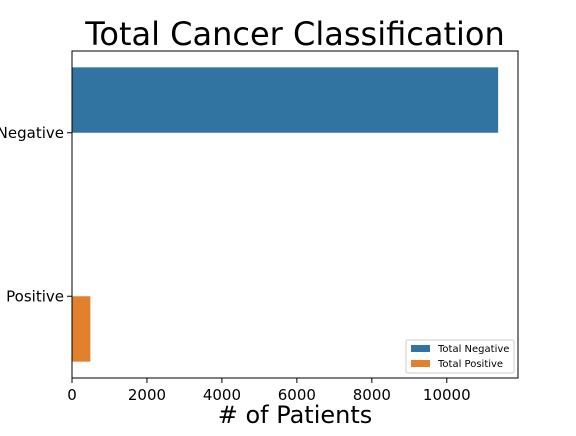  I want to click on y-tick-label: Negative, so click(32, 133).